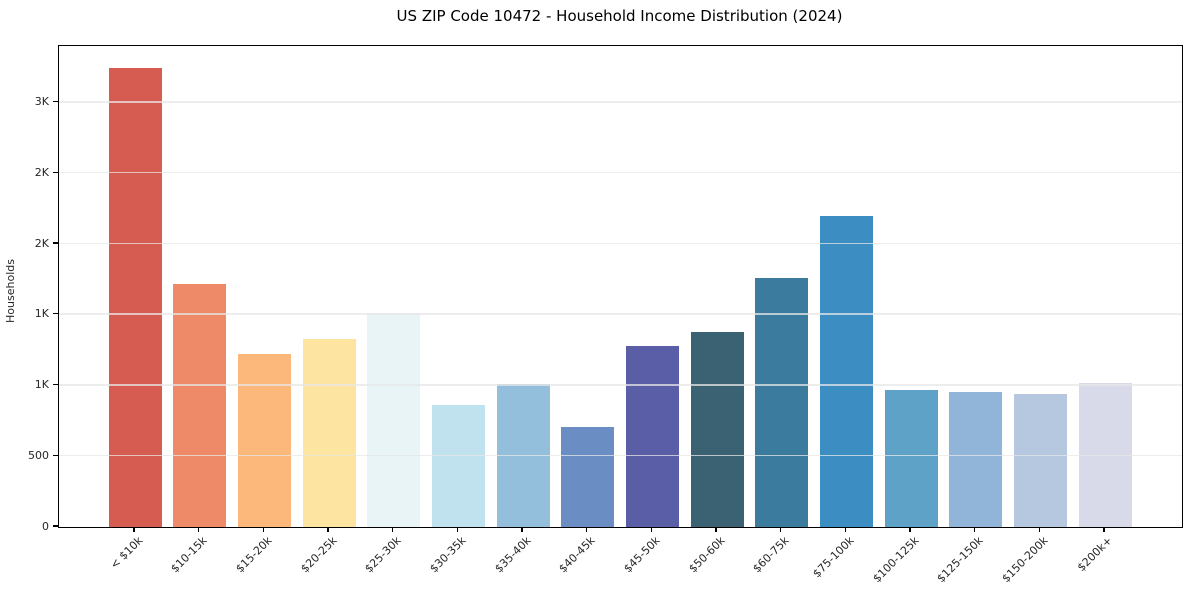 This screenshot has width=1189, height=590. What do you see at coordinates (846, 371) in the screenshot?
I see `bar-$75-100k` at bounding box center [846, 371].